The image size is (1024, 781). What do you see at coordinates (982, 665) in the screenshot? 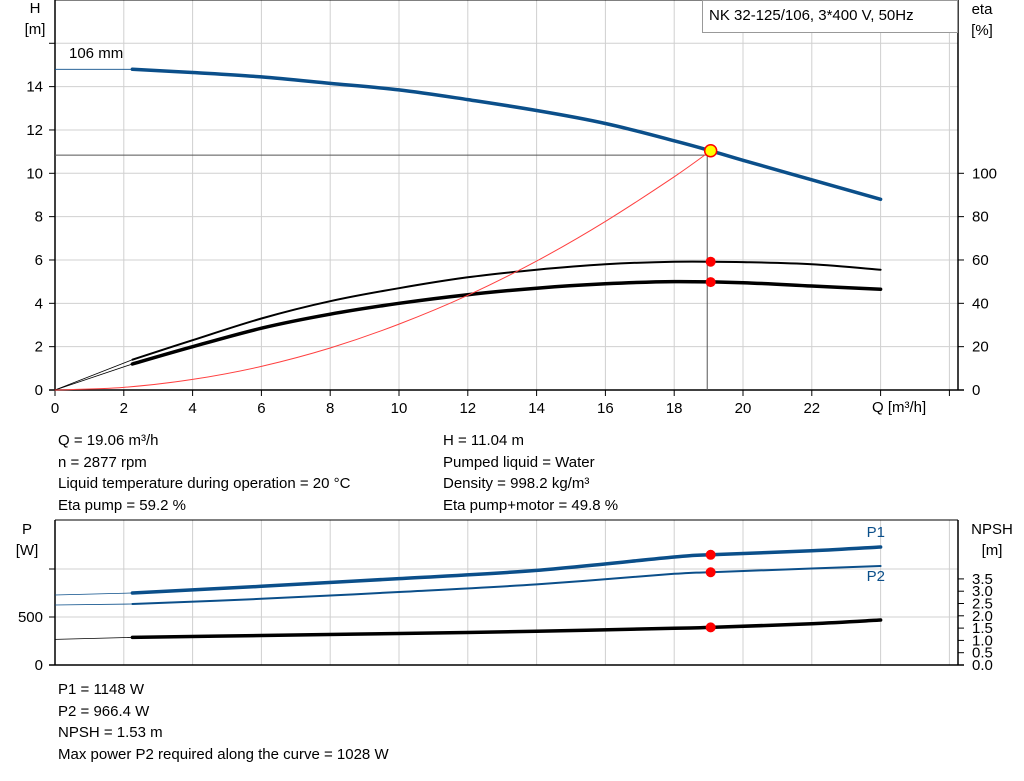
I see `y-tick-label-right: 0.0` at bounding box center [982, 665].